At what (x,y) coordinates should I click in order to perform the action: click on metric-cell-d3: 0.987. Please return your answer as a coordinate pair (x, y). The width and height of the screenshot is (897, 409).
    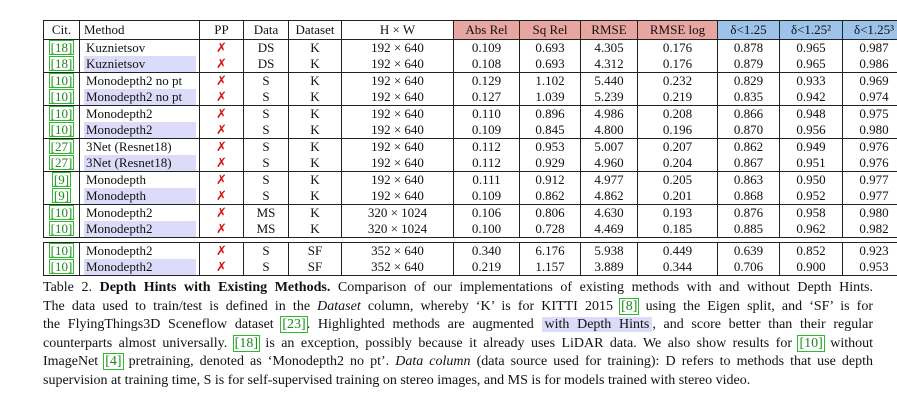
    Looking at the image, I should click on (869, 47).